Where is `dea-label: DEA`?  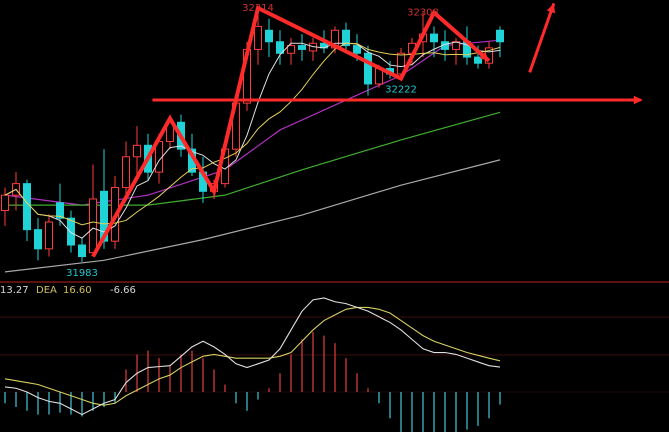 dea-label: DEA is located at coordinates (46, 290).